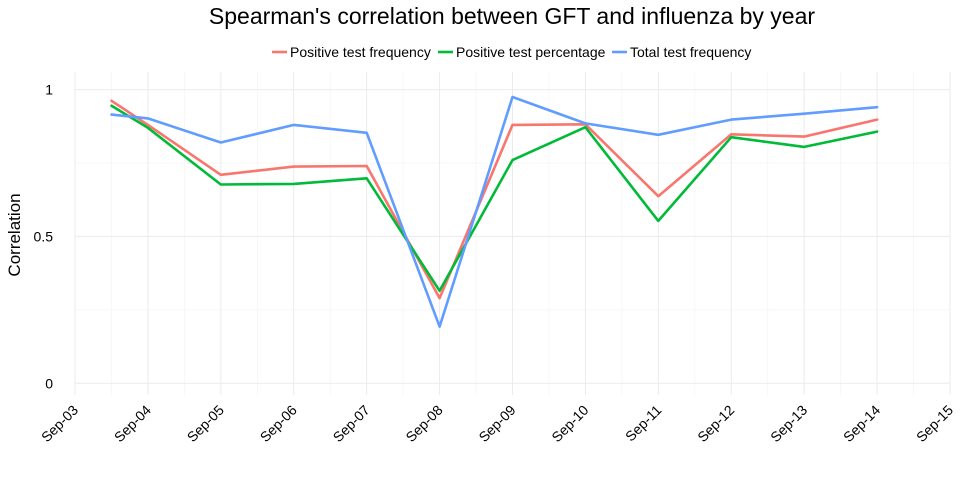 This screenshot has width=960, height=480. What do you see at coordinates (715, 423) in the screenshot?
I see `x-tick-label: Sep-12` at bounding box center [715, 423].